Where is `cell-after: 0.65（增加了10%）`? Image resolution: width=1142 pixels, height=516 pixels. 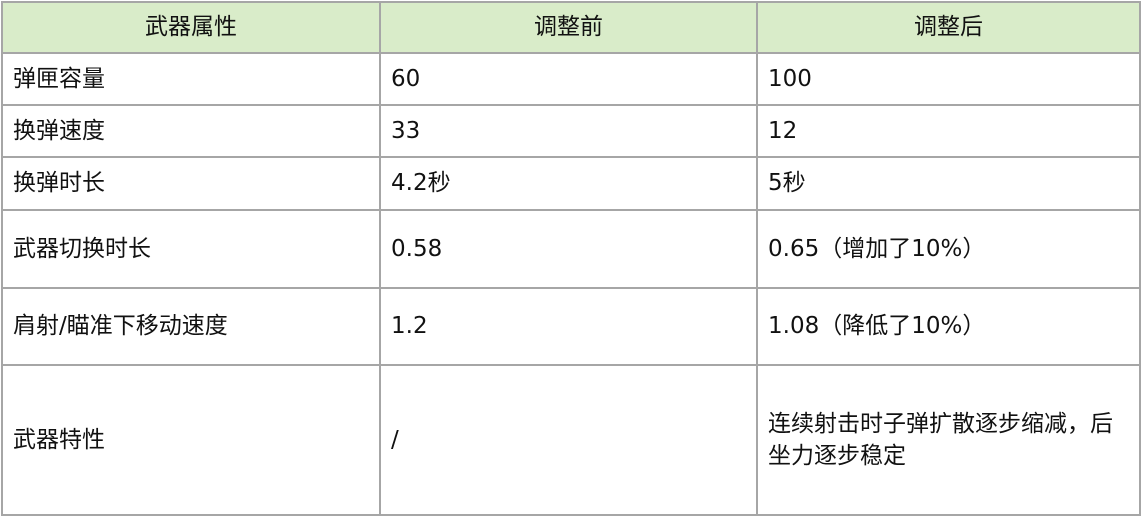
cell-after: 0.65（增加了10%） is located at coordinates (948, 249).